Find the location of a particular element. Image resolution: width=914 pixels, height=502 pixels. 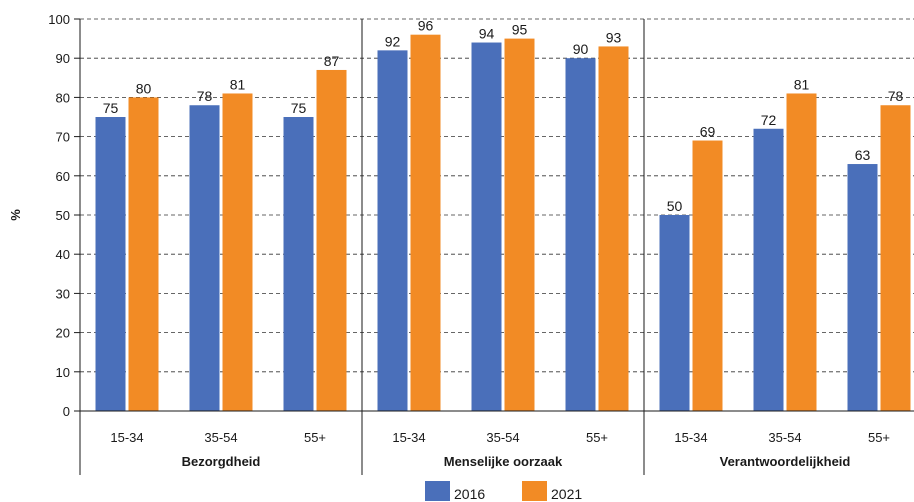

y-tick-label: 10 is located at coordinates (63, 372).